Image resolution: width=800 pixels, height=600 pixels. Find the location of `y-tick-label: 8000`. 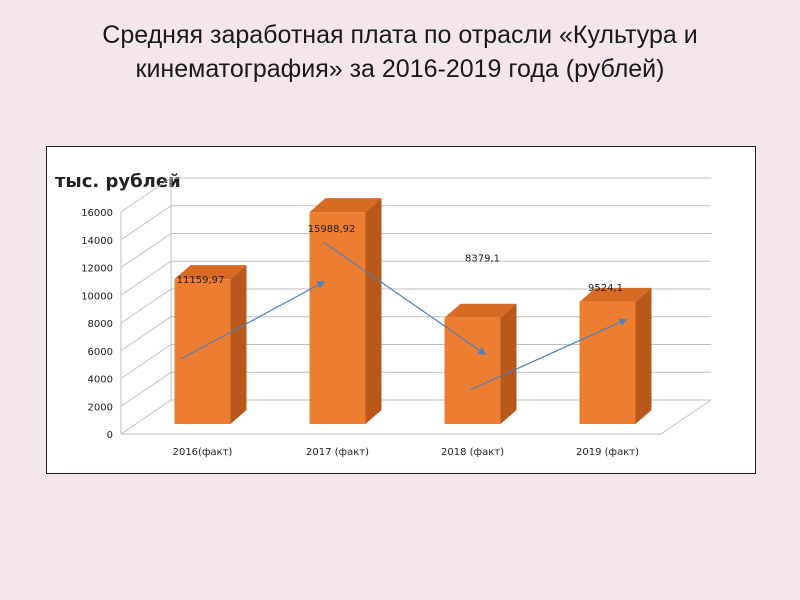

y-tick-label: 8000 is located at coordinates (100, 324).